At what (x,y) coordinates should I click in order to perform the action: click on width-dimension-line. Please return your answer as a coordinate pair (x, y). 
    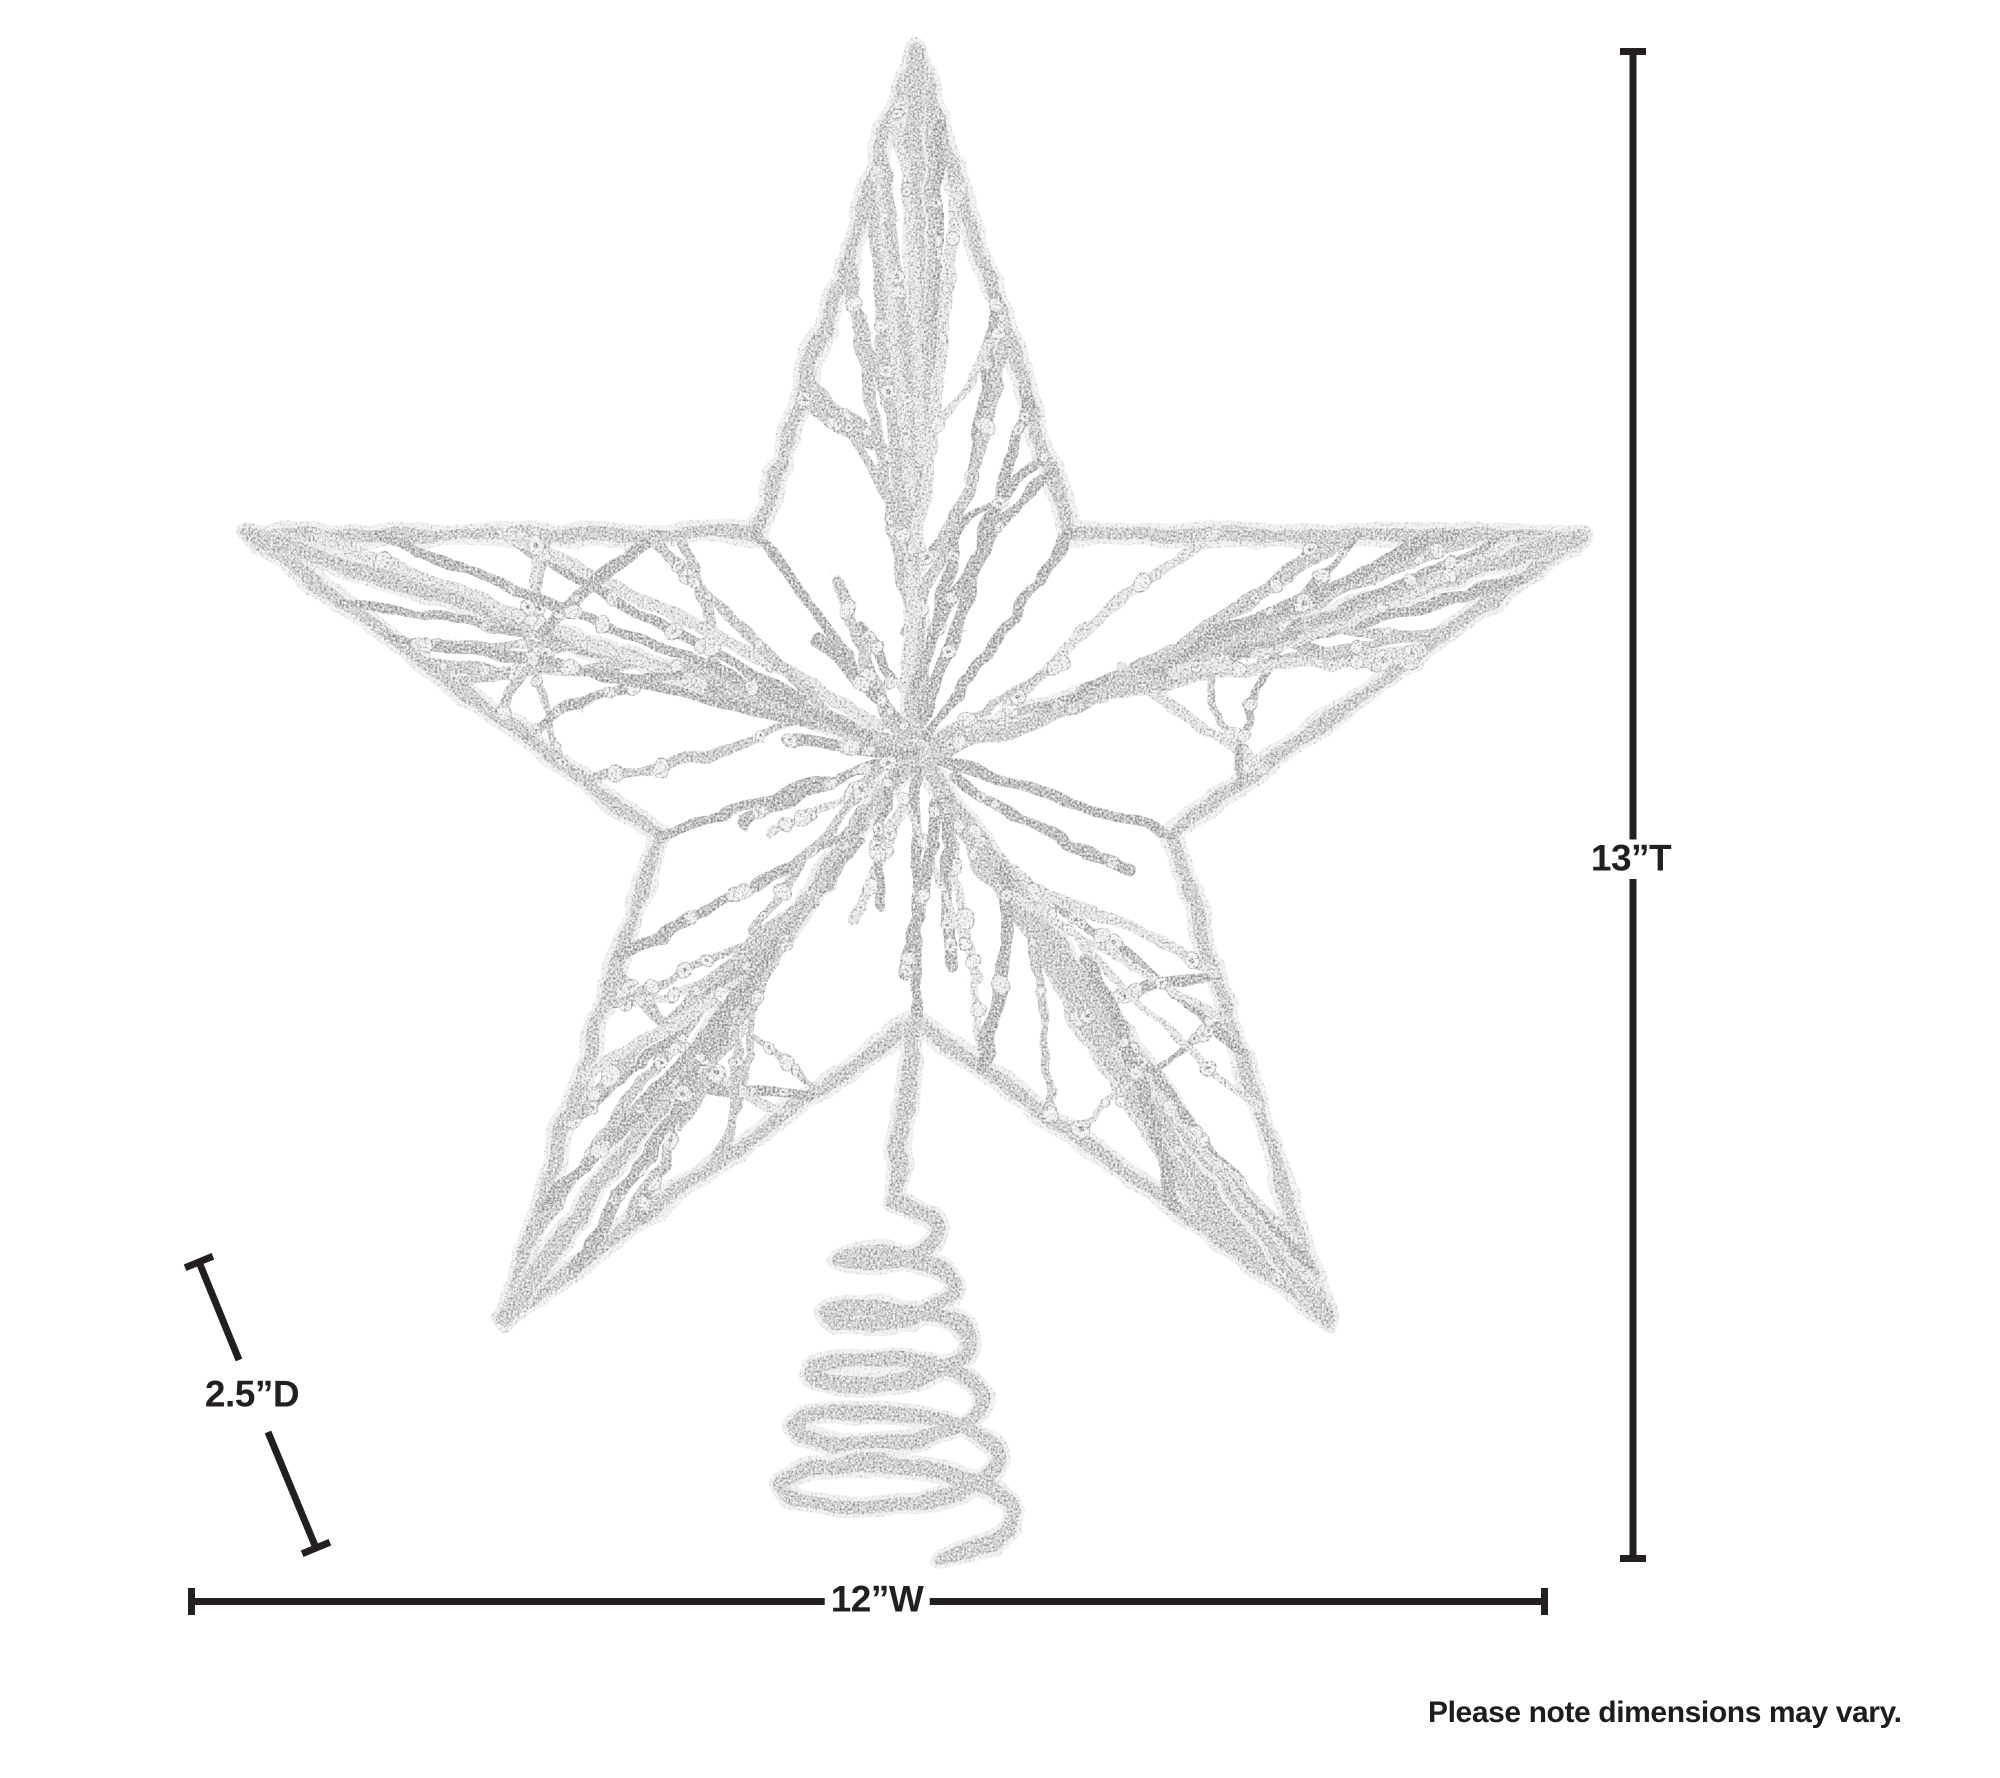
    Looking at the image, I should click on (868, 1601).